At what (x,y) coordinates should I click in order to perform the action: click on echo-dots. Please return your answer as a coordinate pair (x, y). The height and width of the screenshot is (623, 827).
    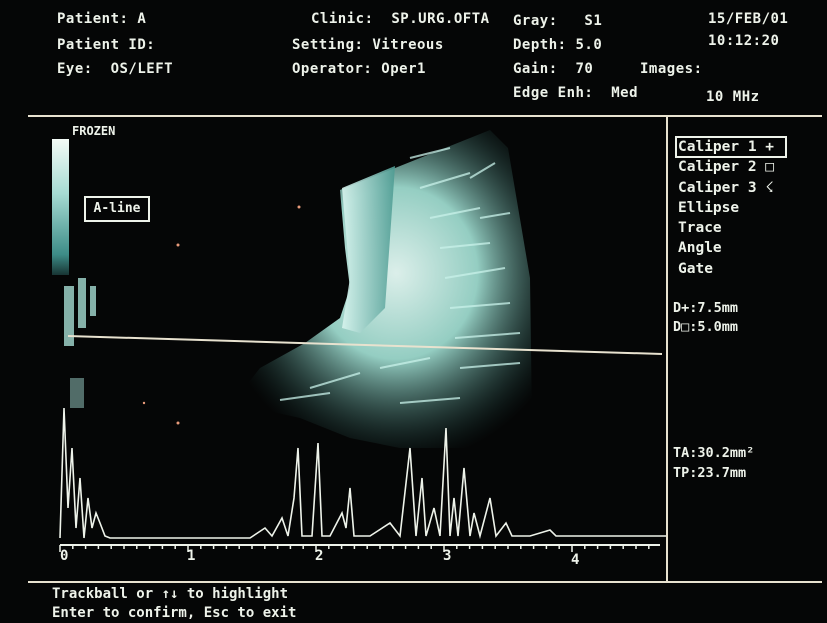
    Looking at the image, I should click on (221, 315).